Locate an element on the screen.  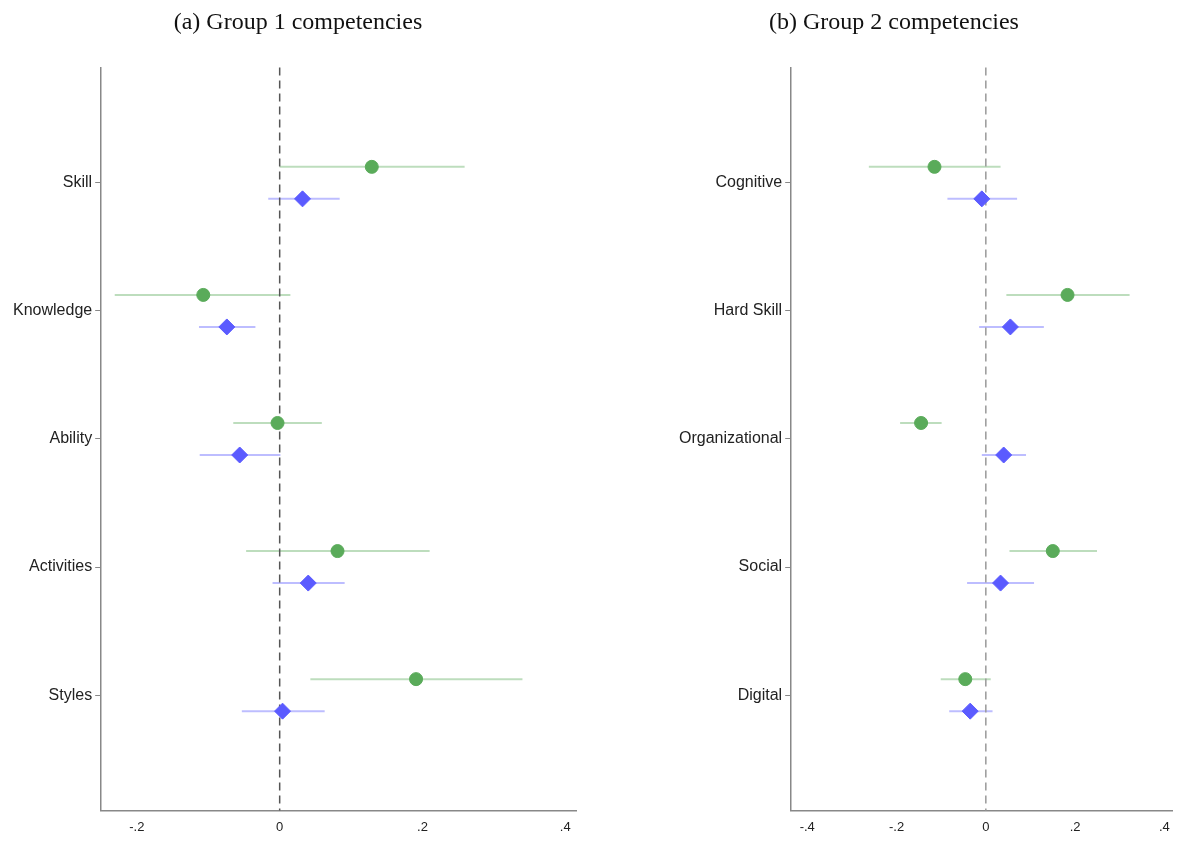
y-tick-label: Digital is located at coordinates (760, 694).